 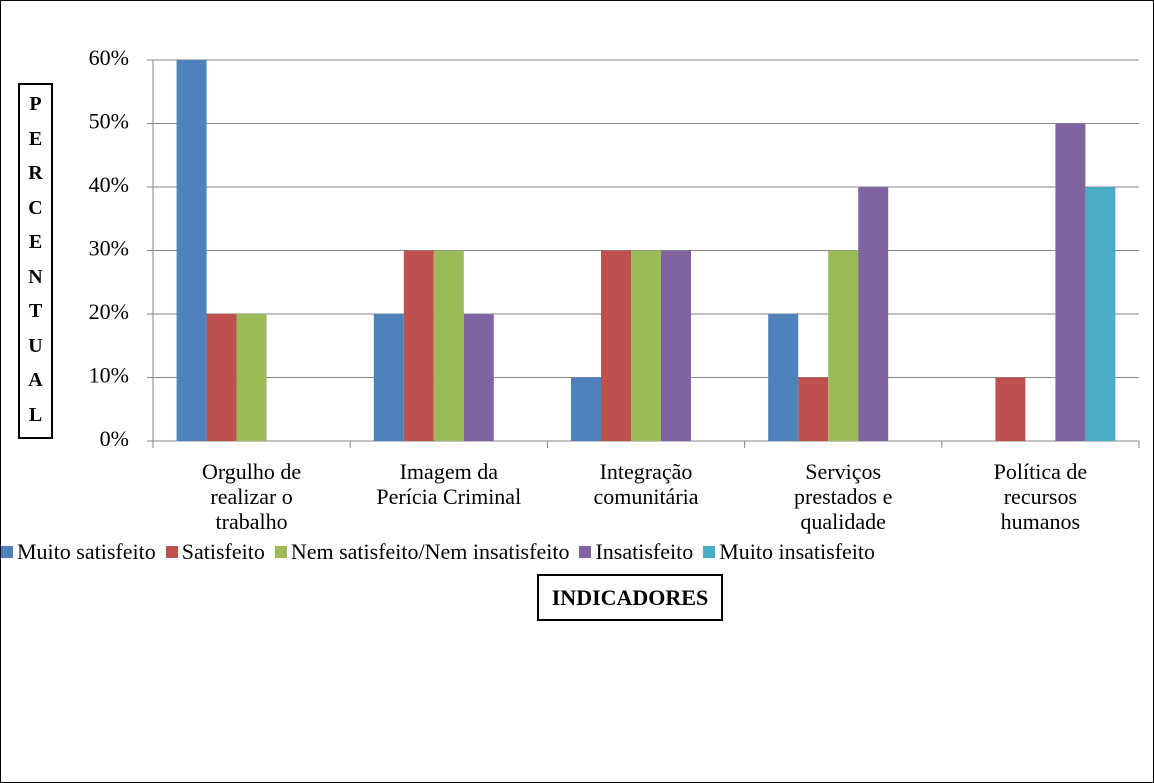 I want to click on y-tick-label: 40%, so click(x=109, y=184).